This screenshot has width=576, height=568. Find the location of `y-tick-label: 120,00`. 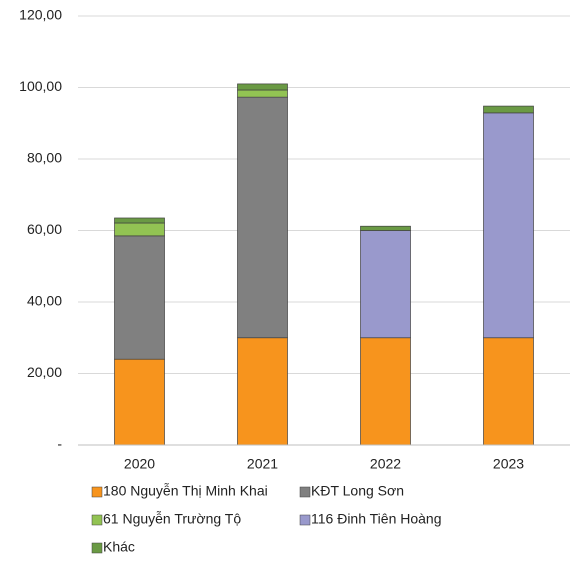

y-tick-label: 120,00 is located at coordinates (40, 15).